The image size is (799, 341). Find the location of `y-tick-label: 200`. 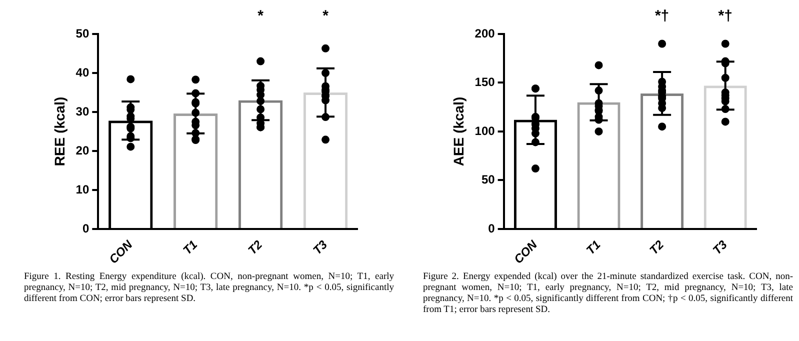

y-tick-label: 200 is located at coordinates (485, 33).